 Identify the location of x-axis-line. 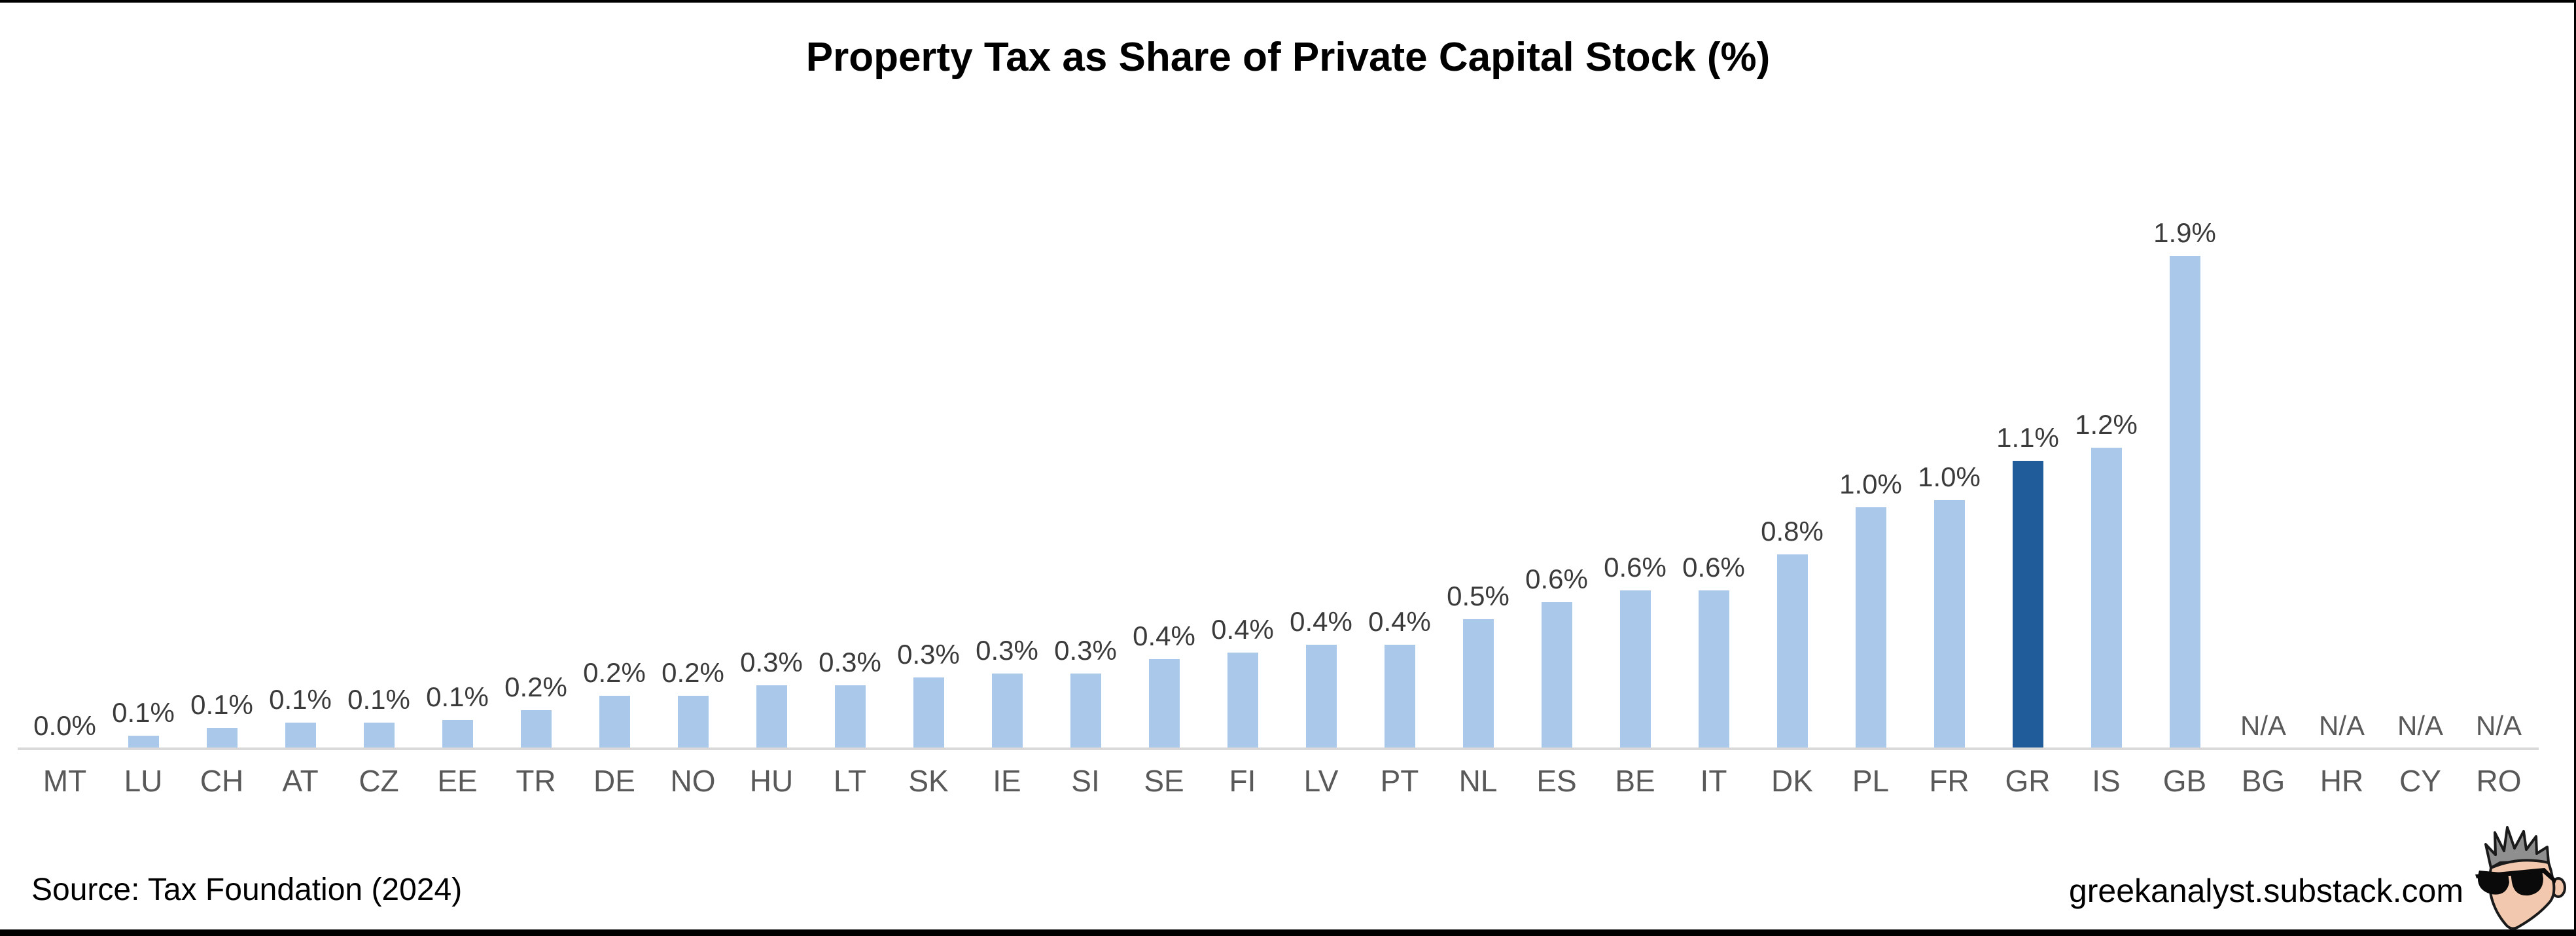
(1278, 748).